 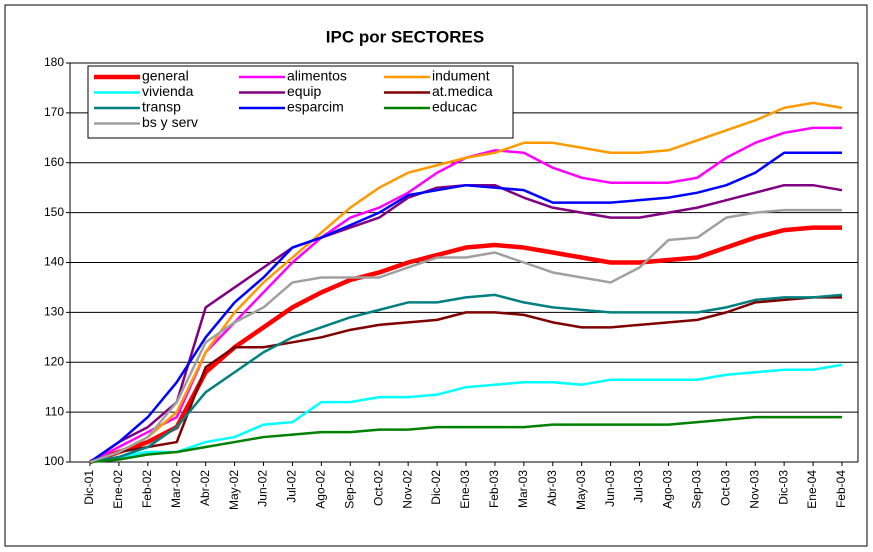 I want to click on x-tick-label: Oct-03, so click(x=725, y=488).